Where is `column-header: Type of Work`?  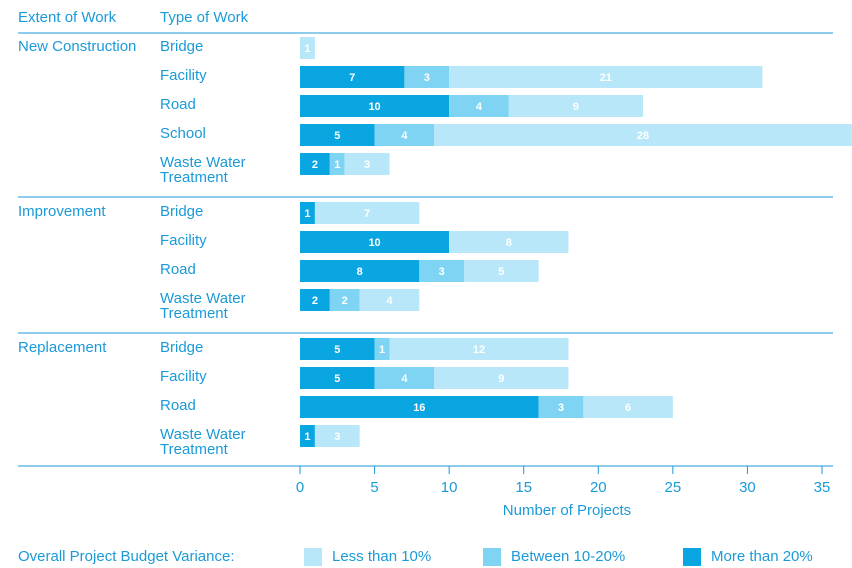
column-header: Type of Work is located at coordinates (204, 17).